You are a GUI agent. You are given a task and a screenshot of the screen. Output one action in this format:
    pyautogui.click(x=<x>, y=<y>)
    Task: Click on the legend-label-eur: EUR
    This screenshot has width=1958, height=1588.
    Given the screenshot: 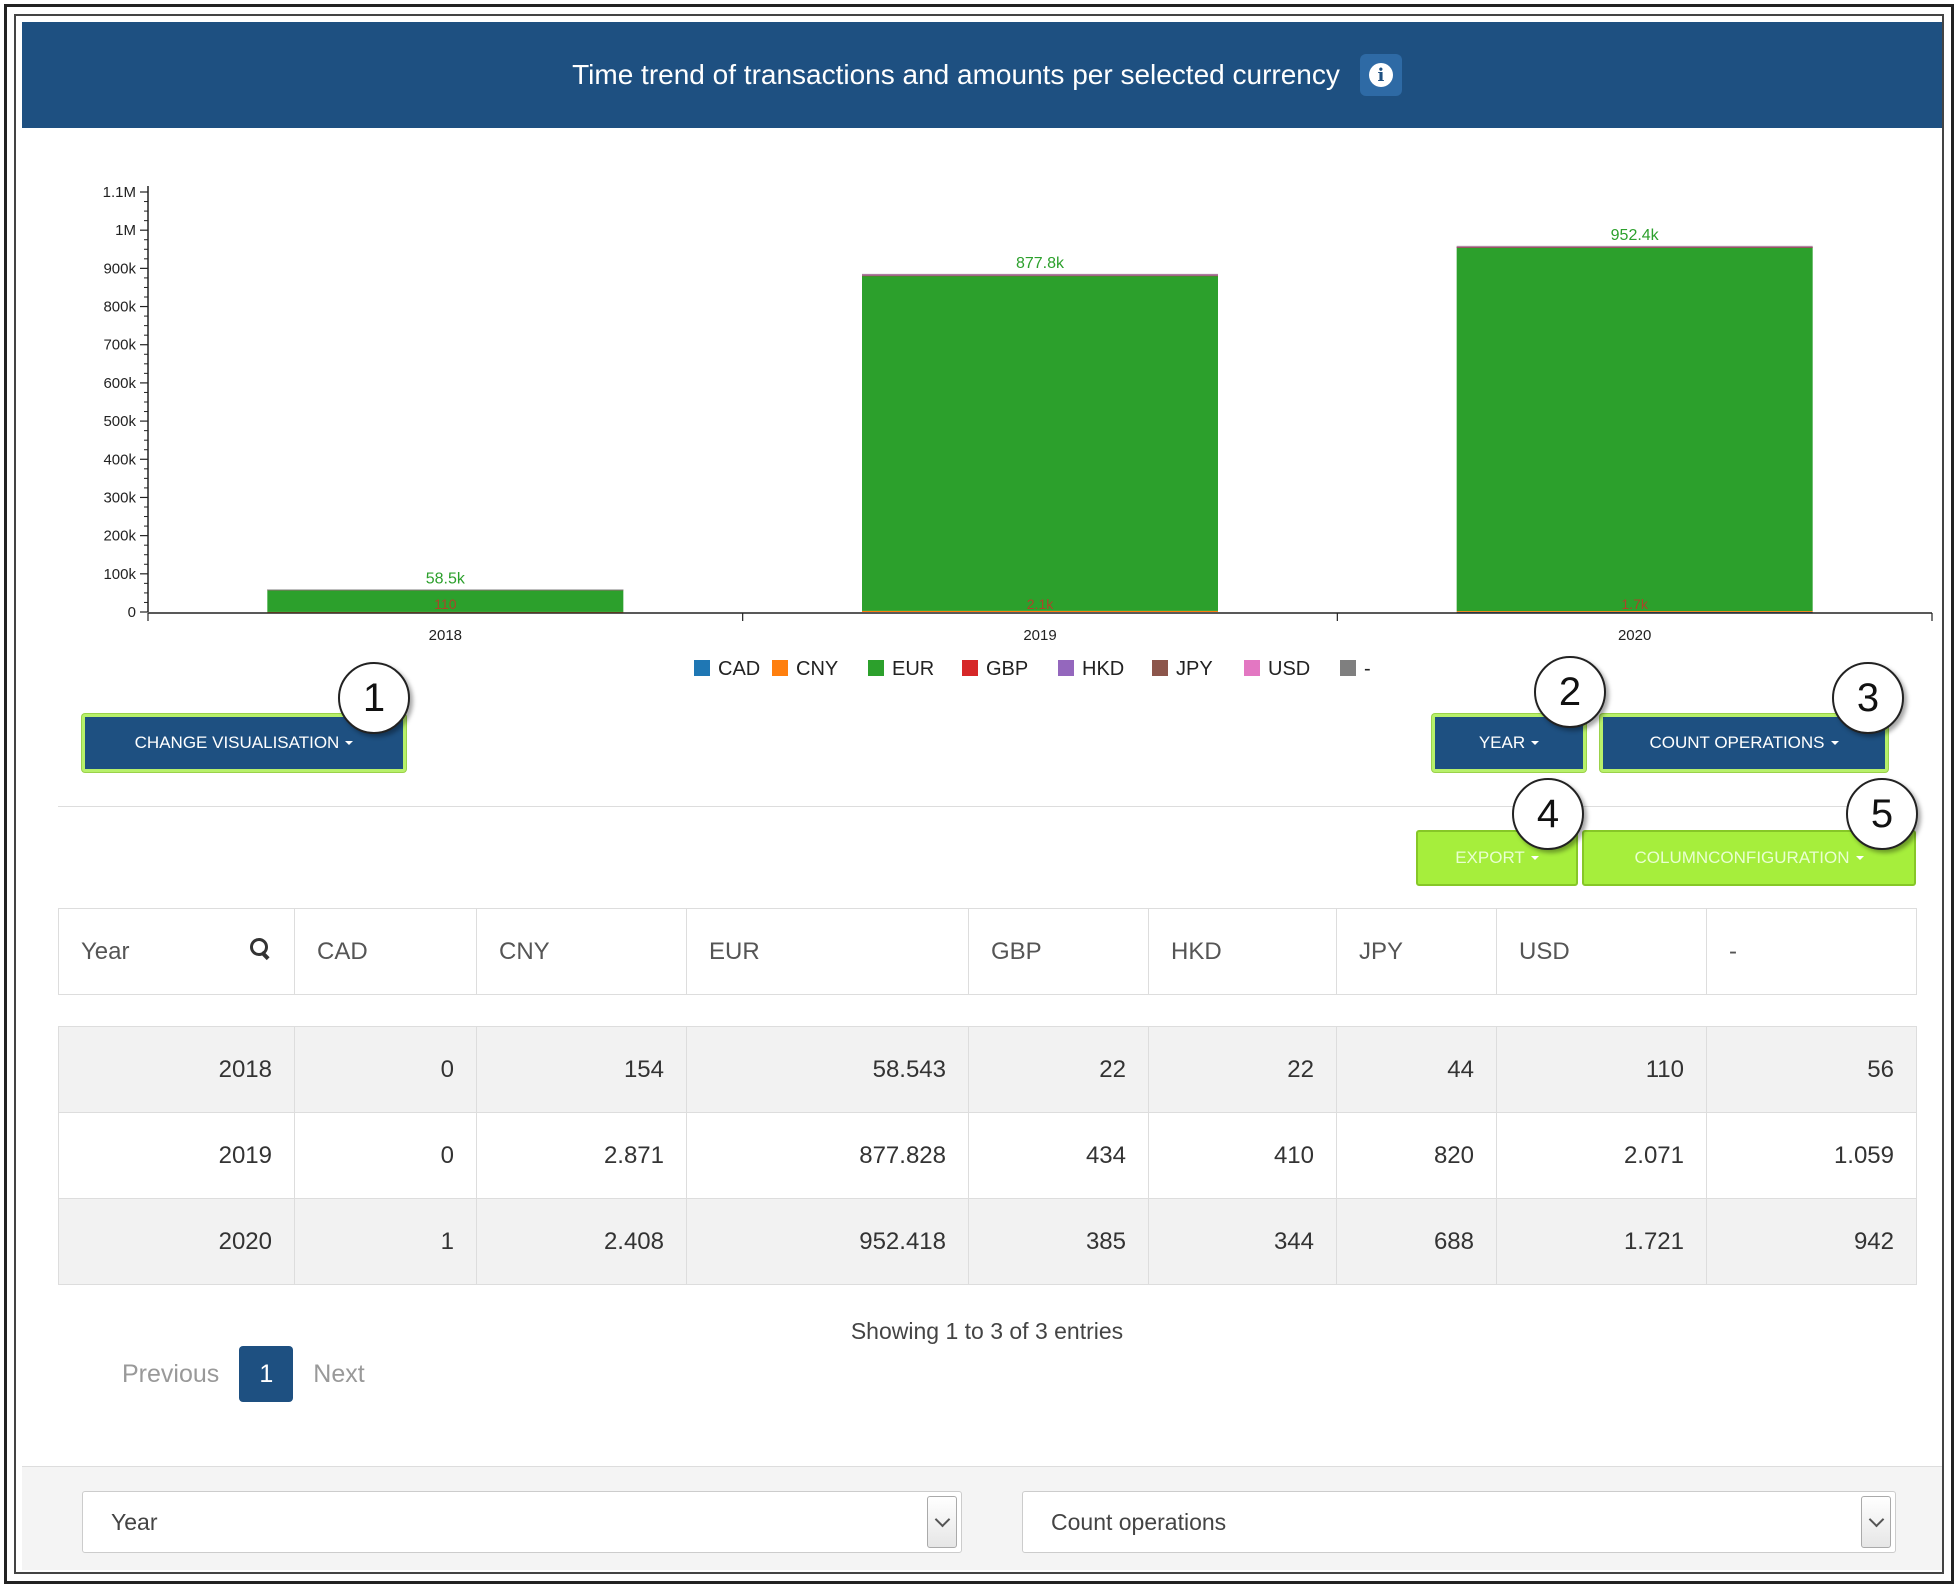 What is the action you would take?
    pyautogui.click(x=913, y=669)
    